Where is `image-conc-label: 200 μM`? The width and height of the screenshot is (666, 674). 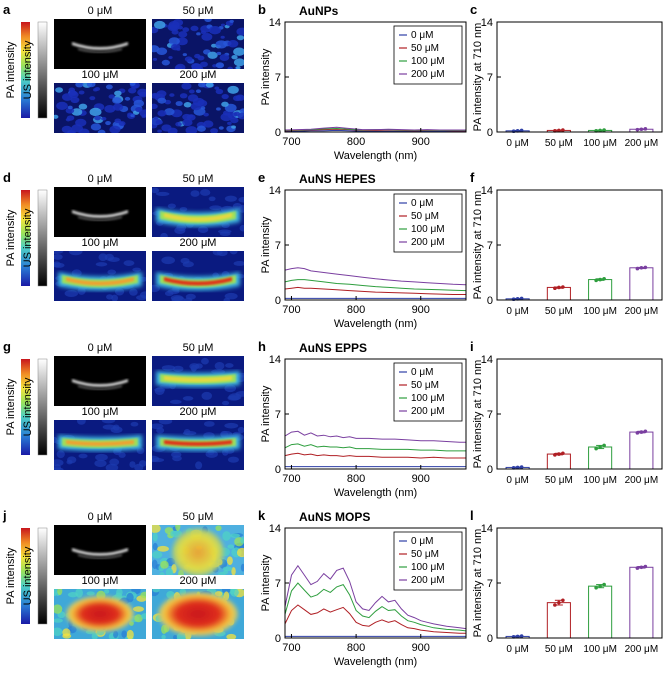 image-conc-label: 200 μM is located at coordinates (198, 75).